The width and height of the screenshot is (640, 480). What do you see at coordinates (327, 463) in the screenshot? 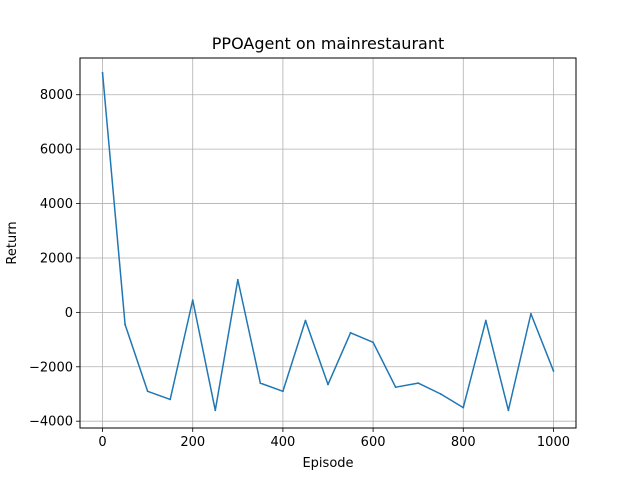
I see `x-axis-label: Episode` at bounding box center [327, 463].